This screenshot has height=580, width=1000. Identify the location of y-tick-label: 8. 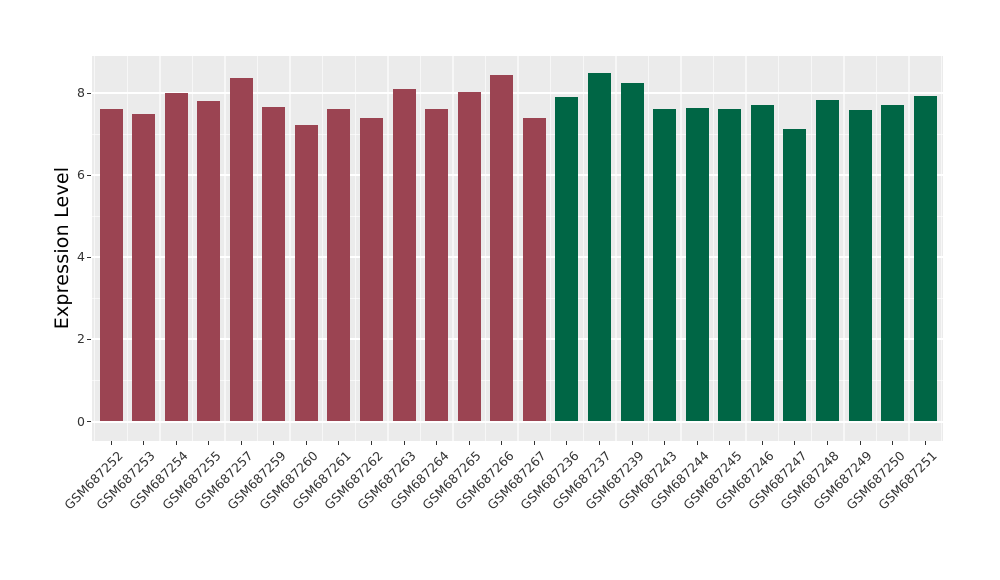
(81, 93).